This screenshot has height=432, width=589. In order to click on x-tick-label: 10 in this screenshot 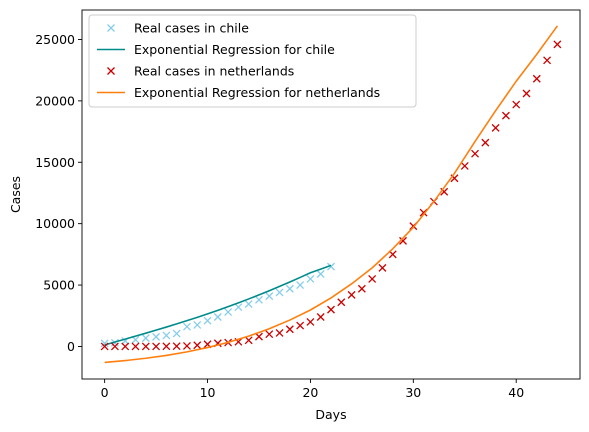, I will do `click(208, 392)`.